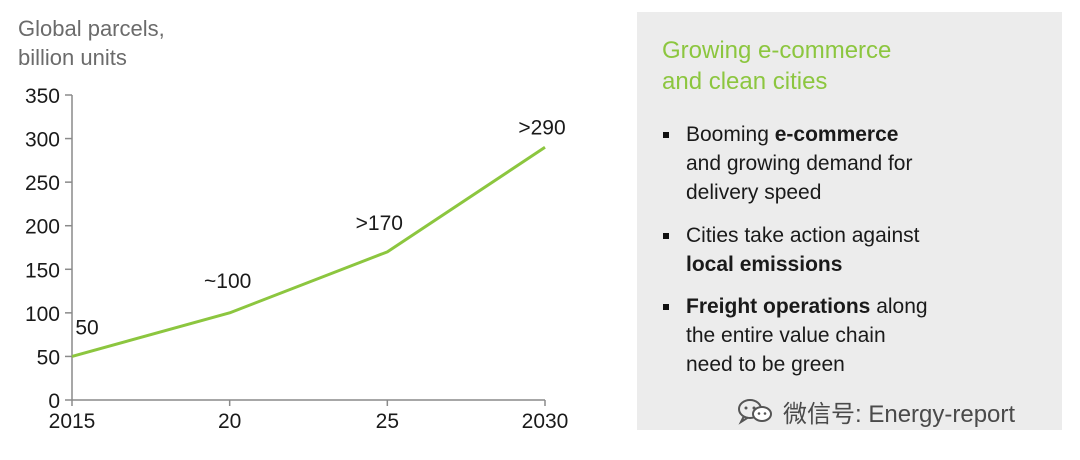 This screenshot has height=460, width=1080. Describe the element at coordinates (48, 357) in the screenshot. I see `y-tick-label: 50` at that location.